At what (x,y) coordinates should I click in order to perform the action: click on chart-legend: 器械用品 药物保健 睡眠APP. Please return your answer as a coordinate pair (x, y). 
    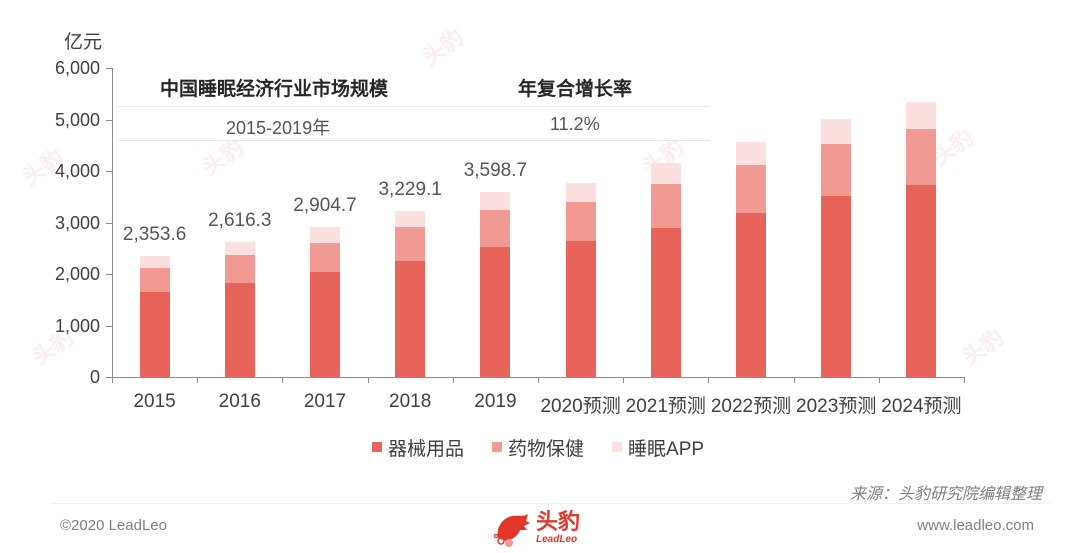
    Looking at the image, I should click on (538, 447).